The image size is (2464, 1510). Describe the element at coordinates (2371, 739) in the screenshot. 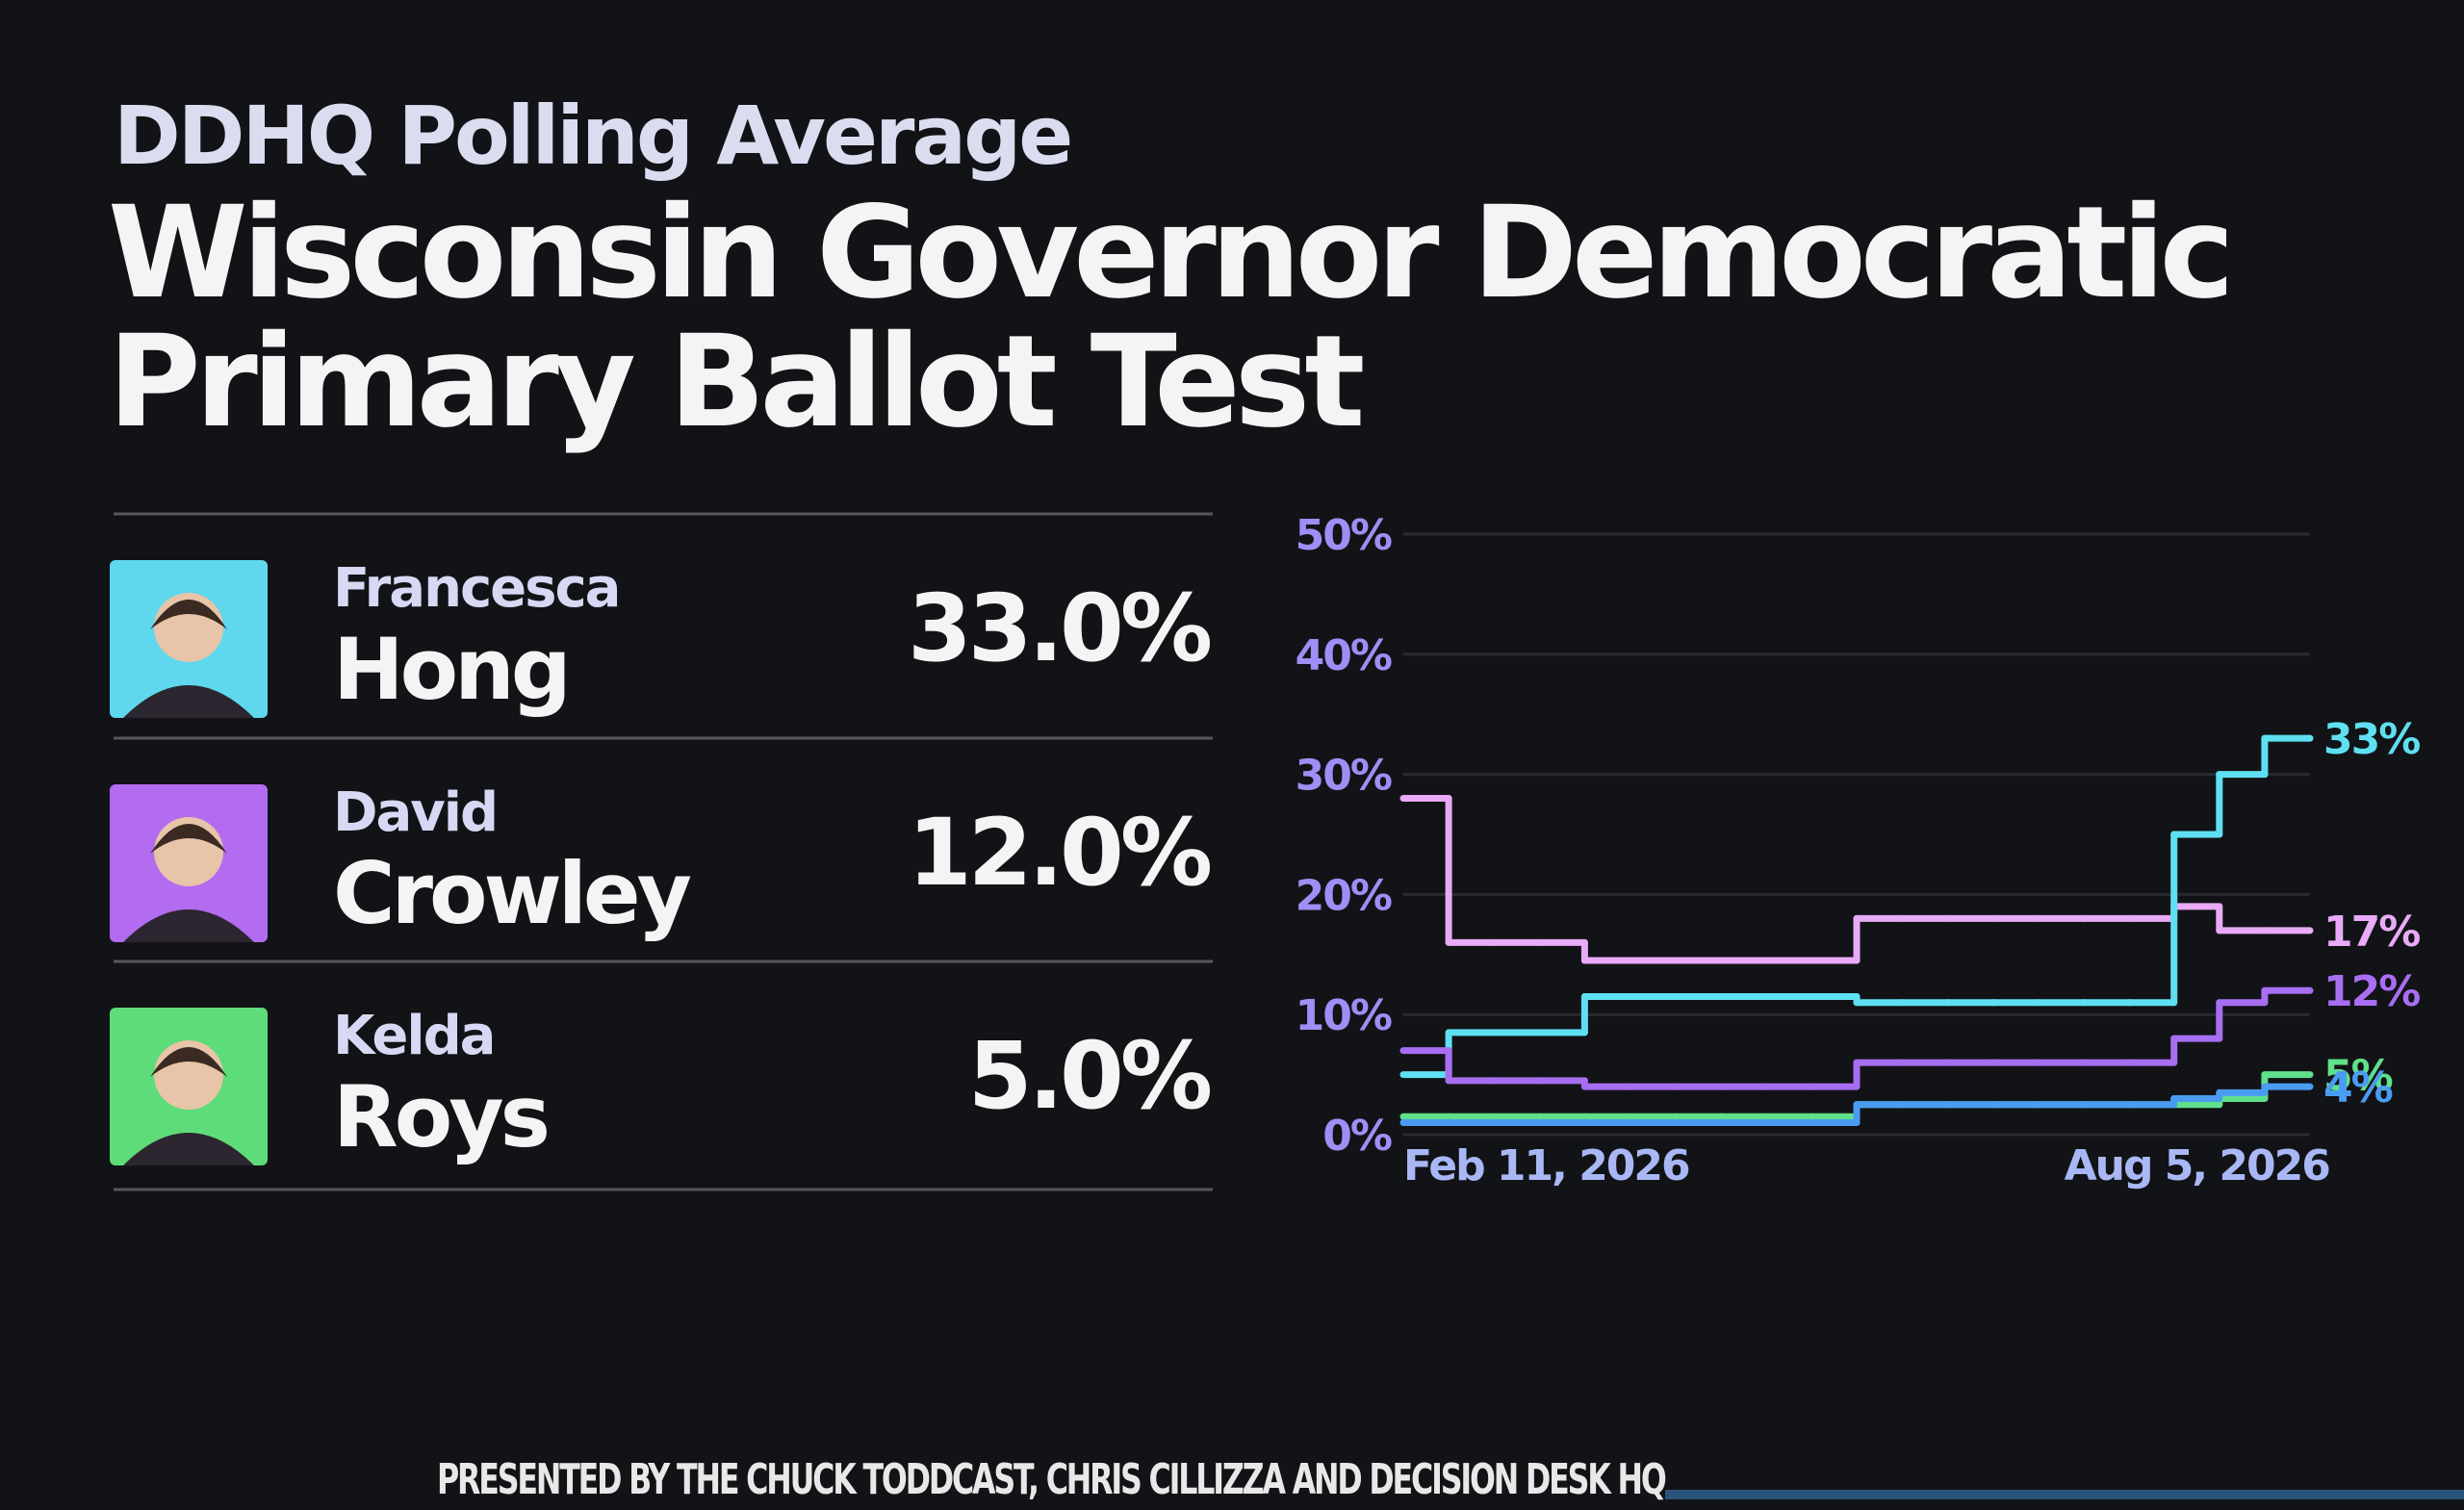

I see `end-label: 33%` at that location.